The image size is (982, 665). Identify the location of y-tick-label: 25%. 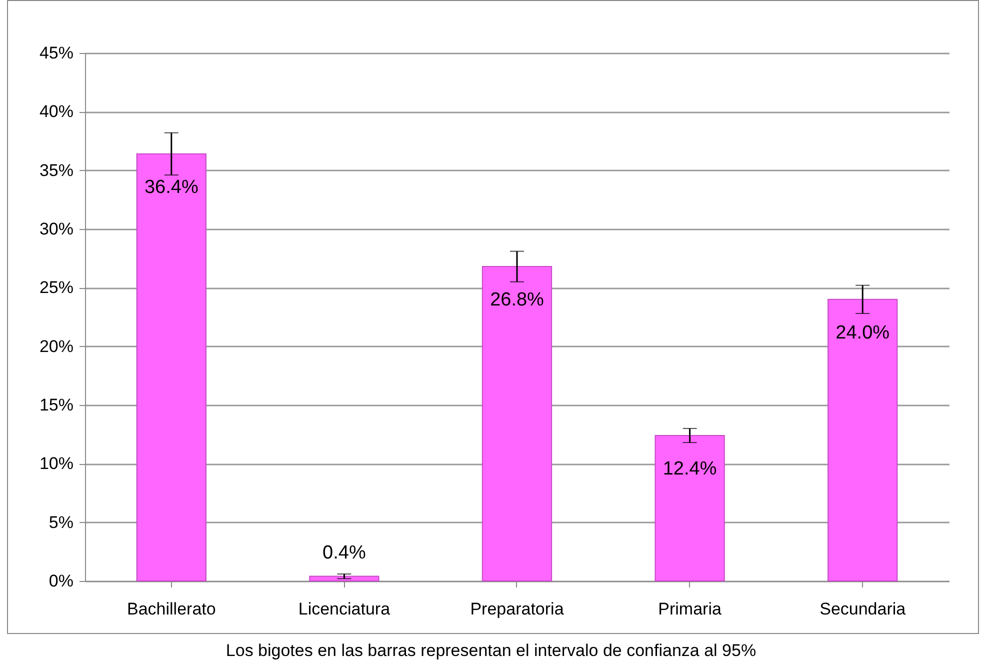
(56, 288).